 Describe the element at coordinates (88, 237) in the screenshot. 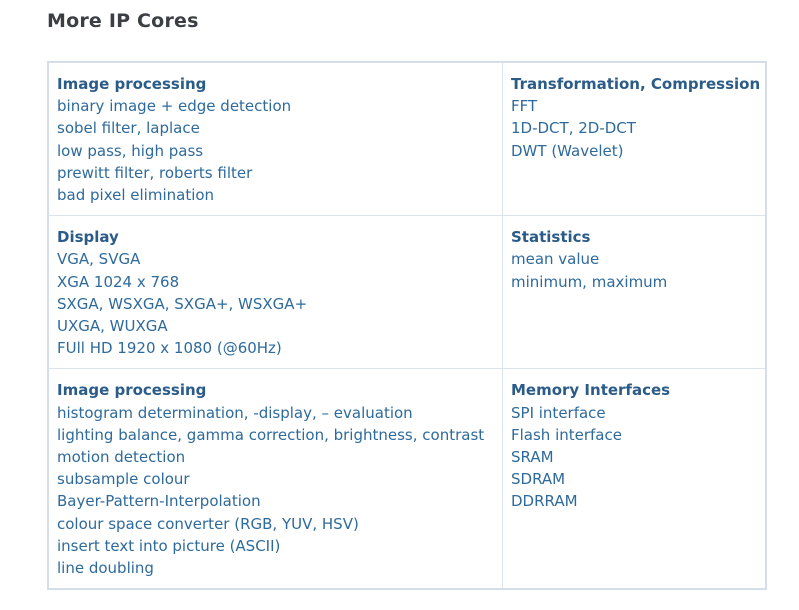

I see `category-heading: Display` at that location.